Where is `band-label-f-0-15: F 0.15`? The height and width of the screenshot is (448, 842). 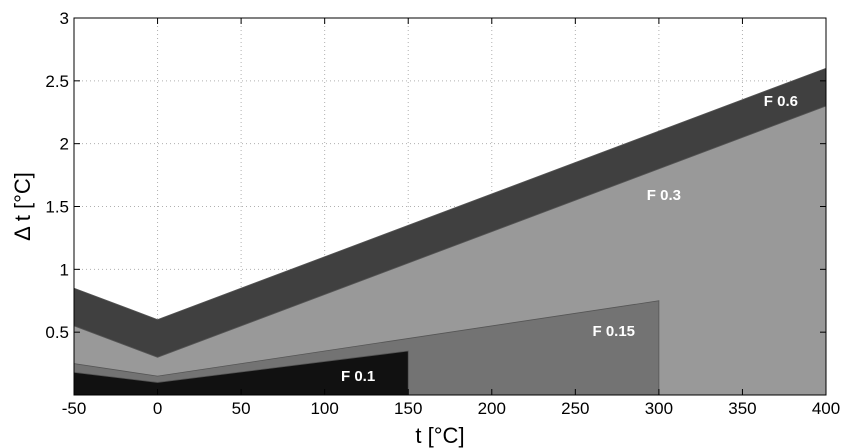 band-label-f-0-15: F 0.15 is located at coordinates (614, 331).